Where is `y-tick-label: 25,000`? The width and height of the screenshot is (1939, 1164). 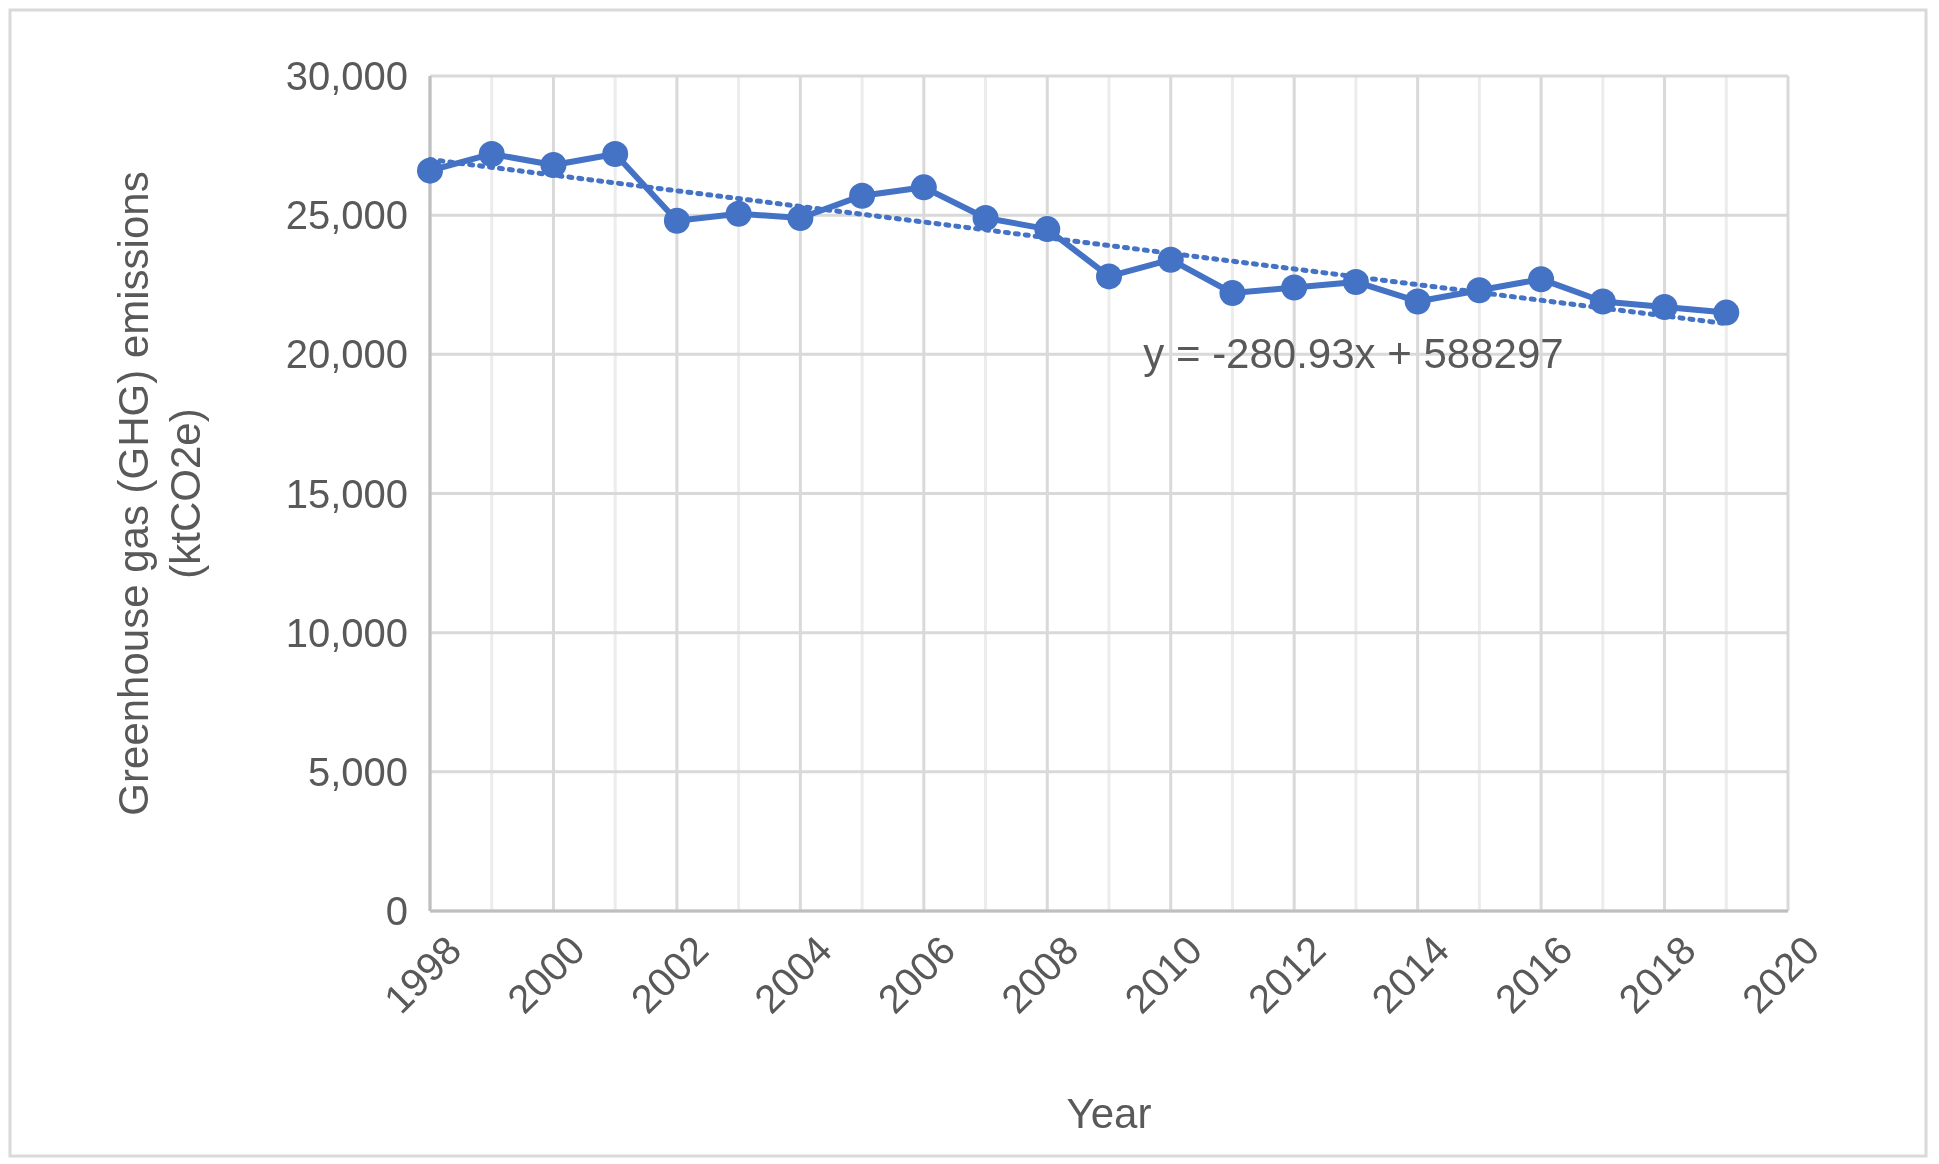 y-tick-label: 25,000 is located at coordinates (346, 215).